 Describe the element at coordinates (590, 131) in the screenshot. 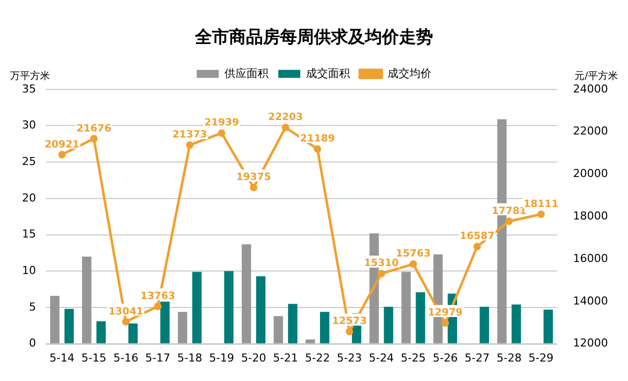

I see `y2-tick-label: 22000` at that location.